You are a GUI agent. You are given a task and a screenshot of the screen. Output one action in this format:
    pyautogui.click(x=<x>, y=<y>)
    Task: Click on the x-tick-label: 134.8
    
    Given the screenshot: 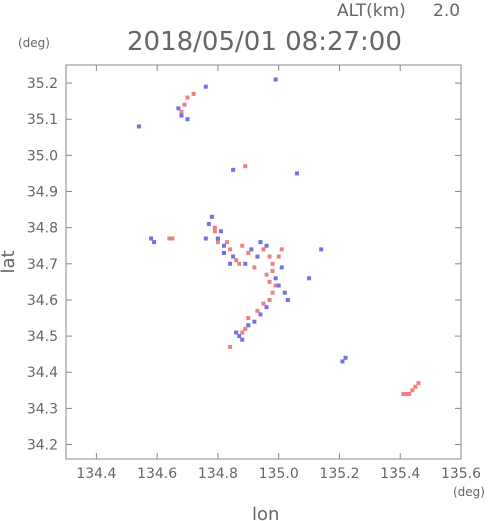 What is the action you would take?
    pyautogui.click(x=218, y=474)
    